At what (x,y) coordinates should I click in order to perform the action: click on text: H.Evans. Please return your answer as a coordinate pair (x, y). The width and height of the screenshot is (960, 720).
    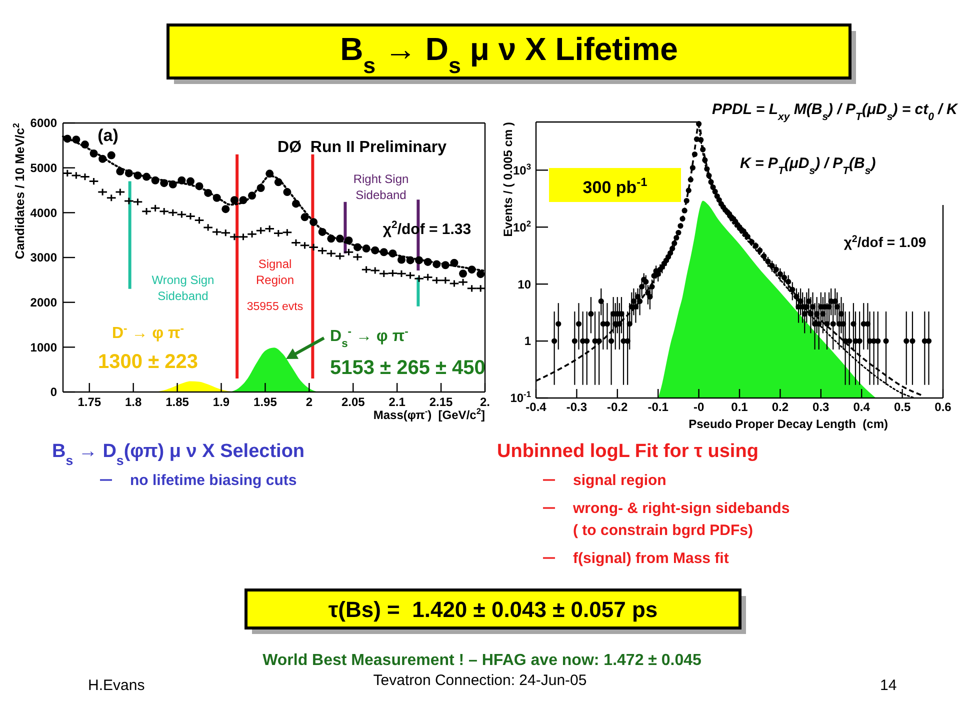
    Looking at the image, I should click on (116, 685).